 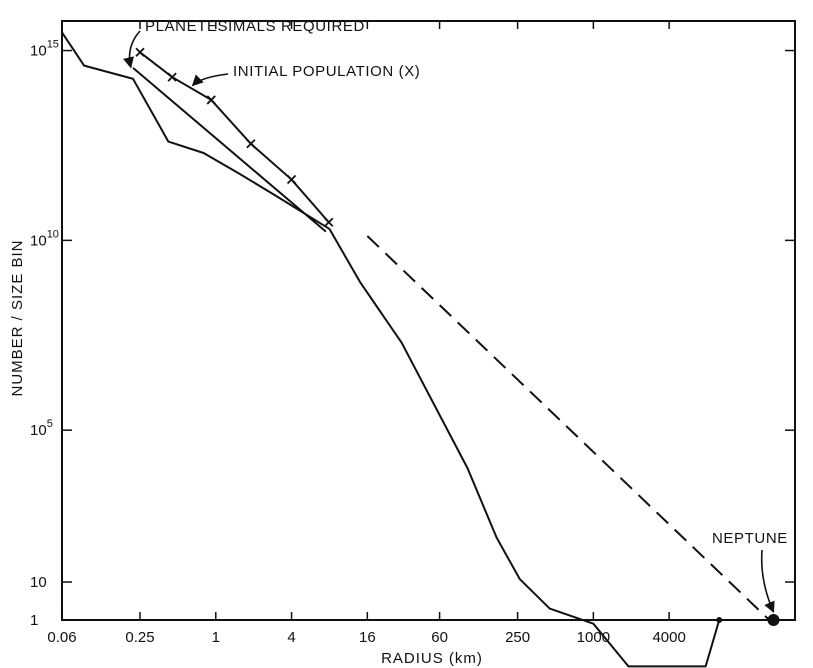 I want to click on x-tick-label: 60, so click(x=439, y=637).